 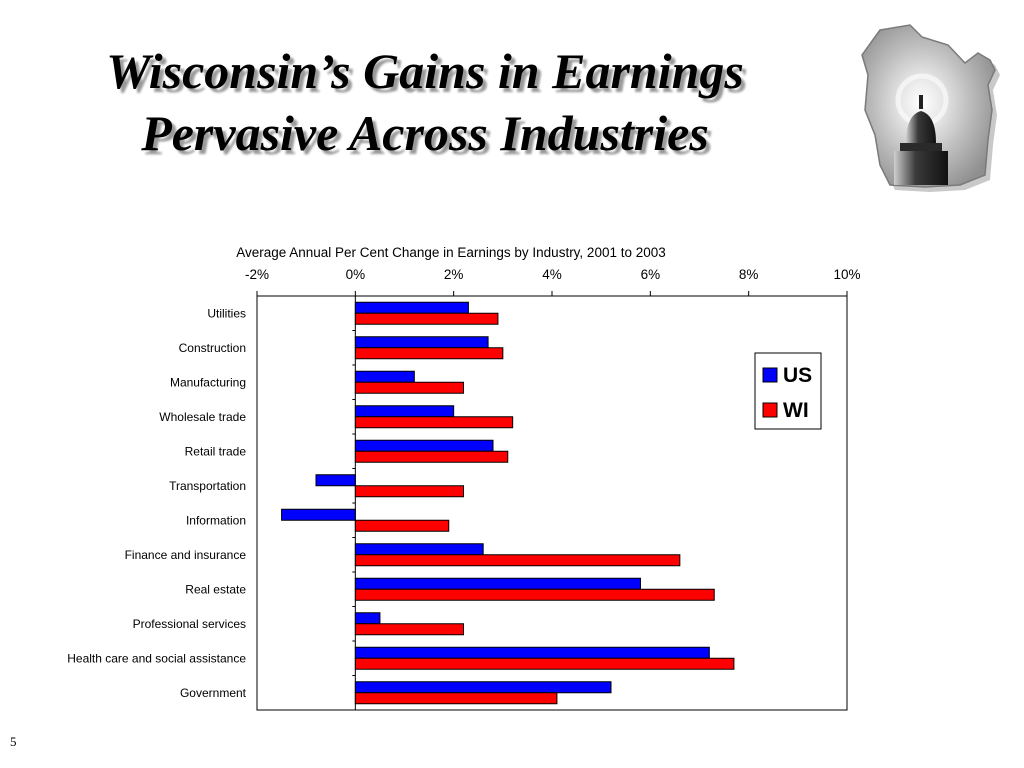 What do you see at coordinates (208, 382) in the screenshot?
I see `category-label: Manufacturing` at bounding box center [208, 382].